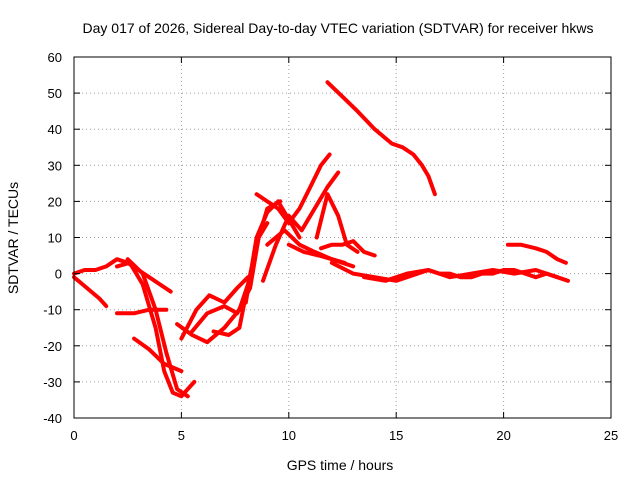  I want to click on y-tick-label: 20, so click(55, 201).